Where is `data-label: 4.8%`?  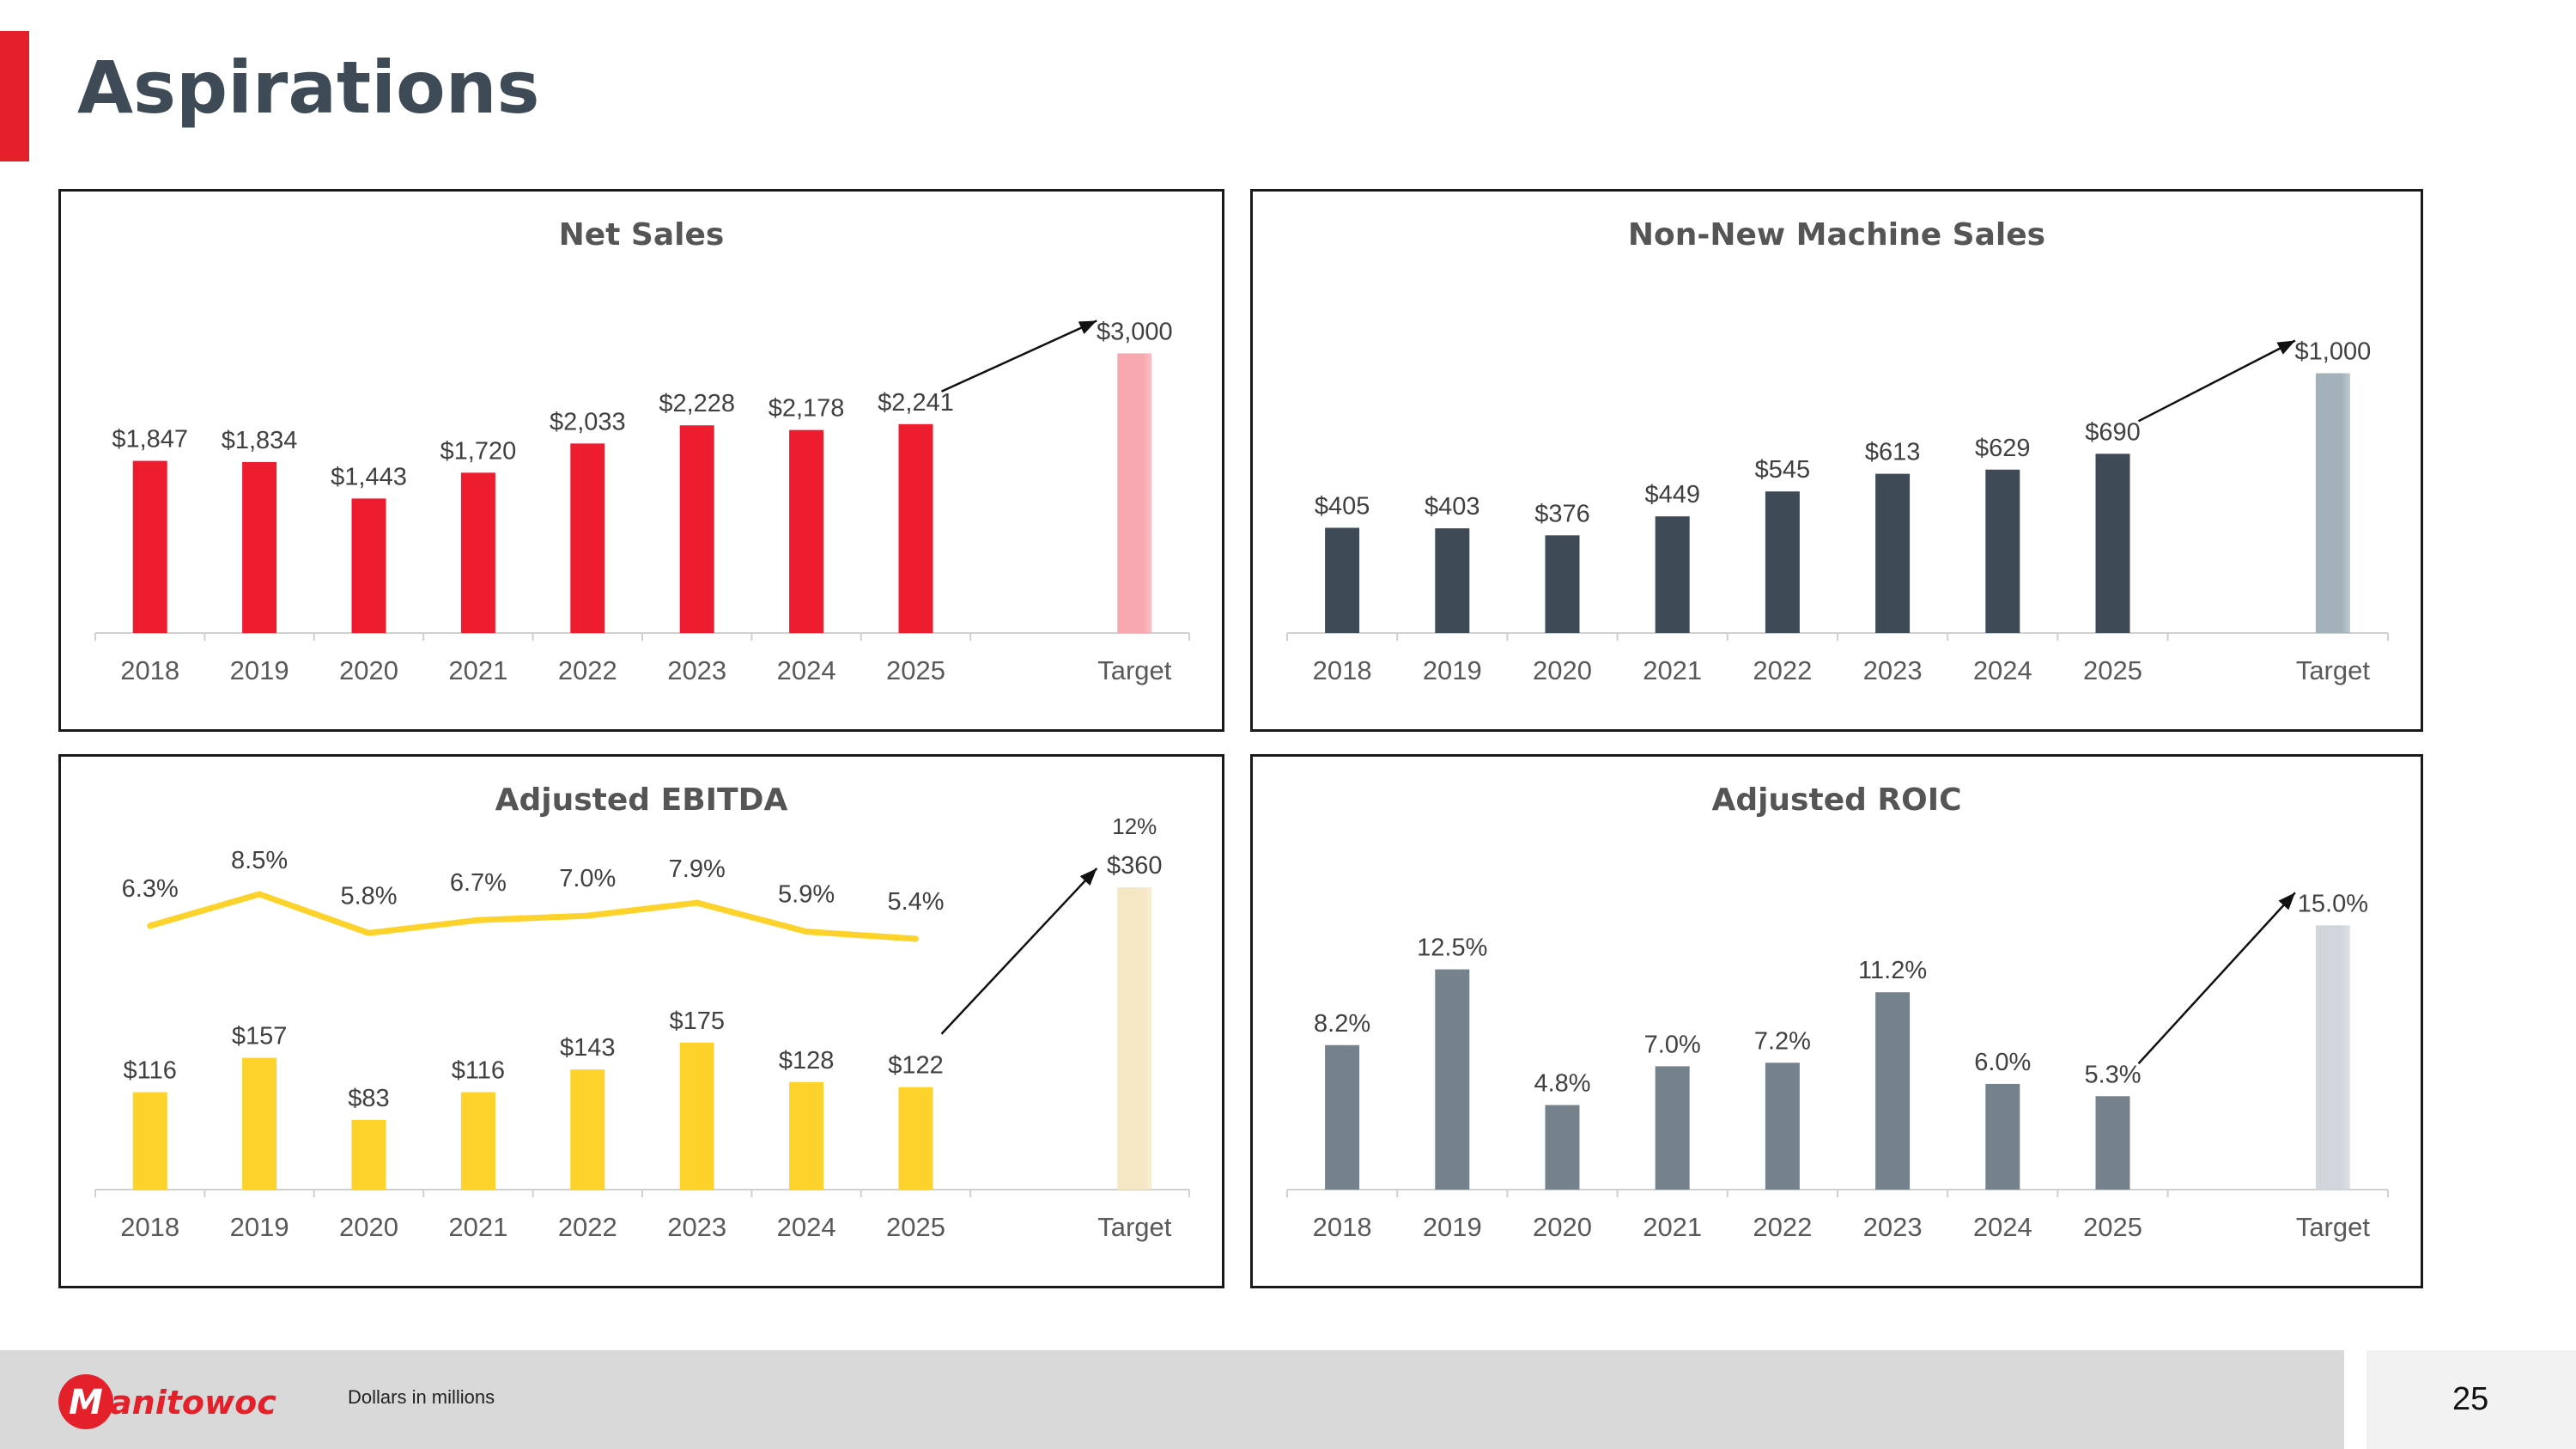
data-label: 4.8% is located at coordinates (1562, 1084).